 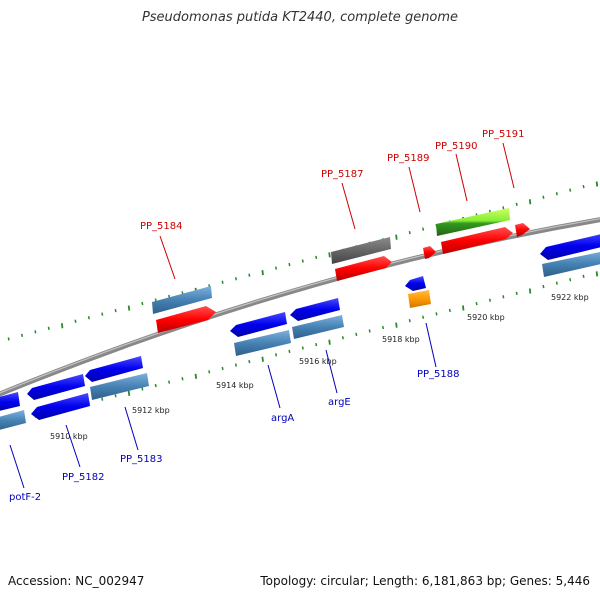 I want to click on gene-arge-outer, so click(x=318, y=327).